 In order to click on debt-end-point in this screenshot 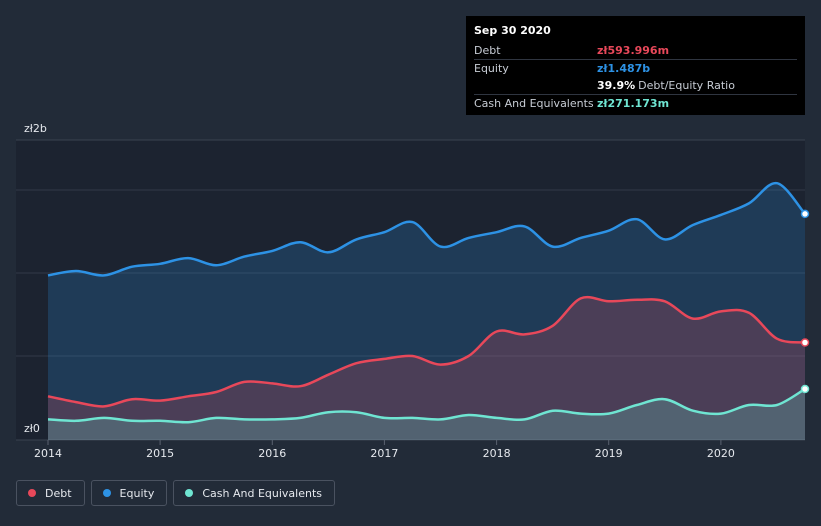, I will do `click(805, 342)`.